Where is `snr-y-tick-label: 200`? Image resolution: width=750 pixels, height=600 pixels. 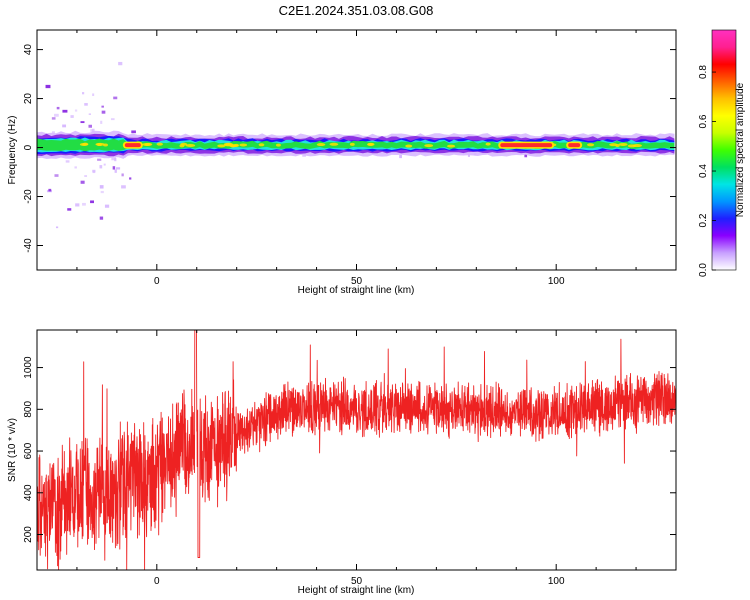 snr-y-tick-label: 200 is located at coordinates (28, 534).